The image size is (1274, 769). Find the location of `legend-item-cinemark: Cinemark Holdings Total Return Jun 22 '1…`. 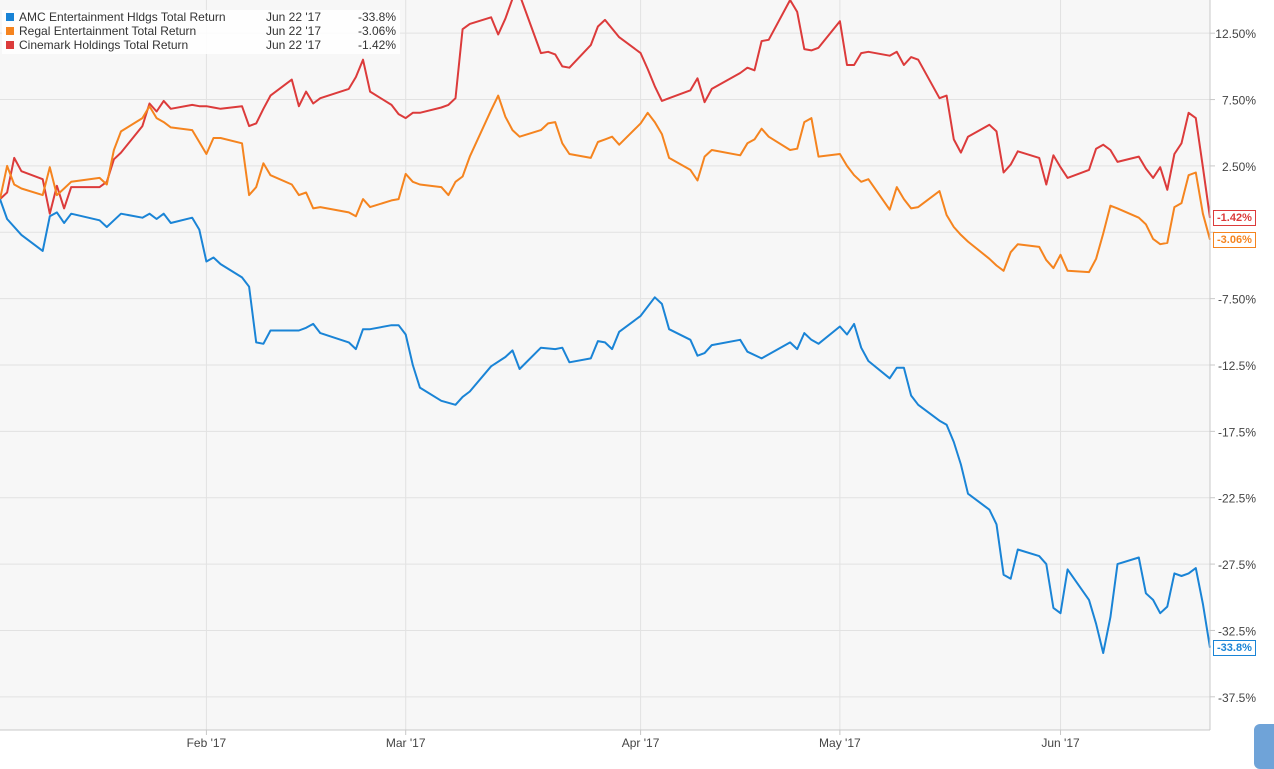

legend-item-cinemark: Cinemark Holdings Total Return Jun 22 '1… is located at coordinates (201, 45).